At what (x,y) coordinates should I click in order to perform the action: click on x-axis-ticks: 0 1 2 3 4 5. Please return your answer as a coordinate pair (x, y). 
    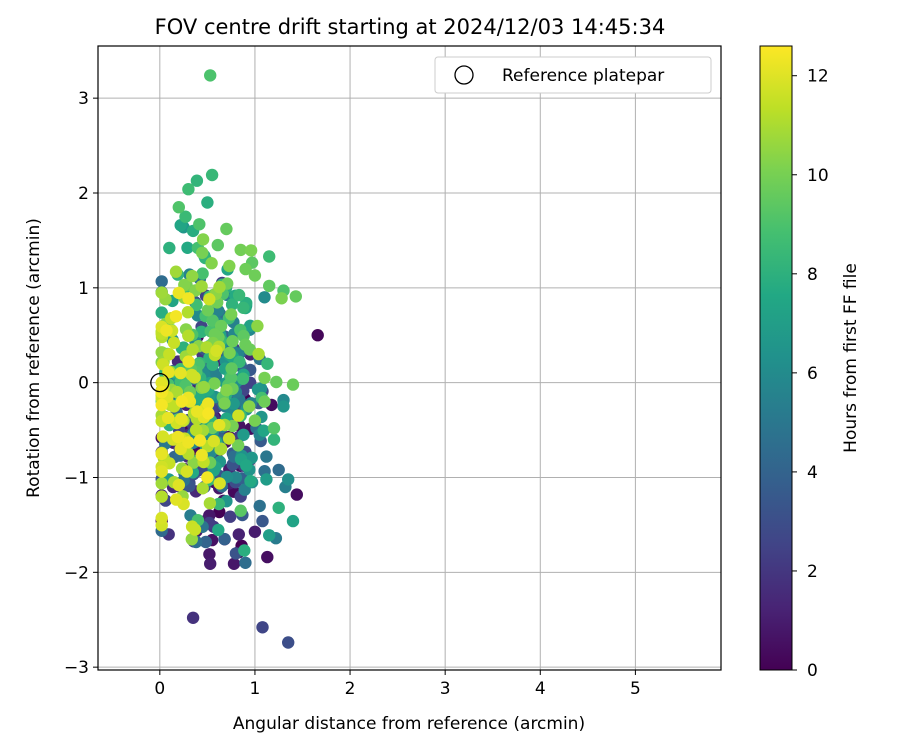
    Looking at the image, I should click on (397, 684).